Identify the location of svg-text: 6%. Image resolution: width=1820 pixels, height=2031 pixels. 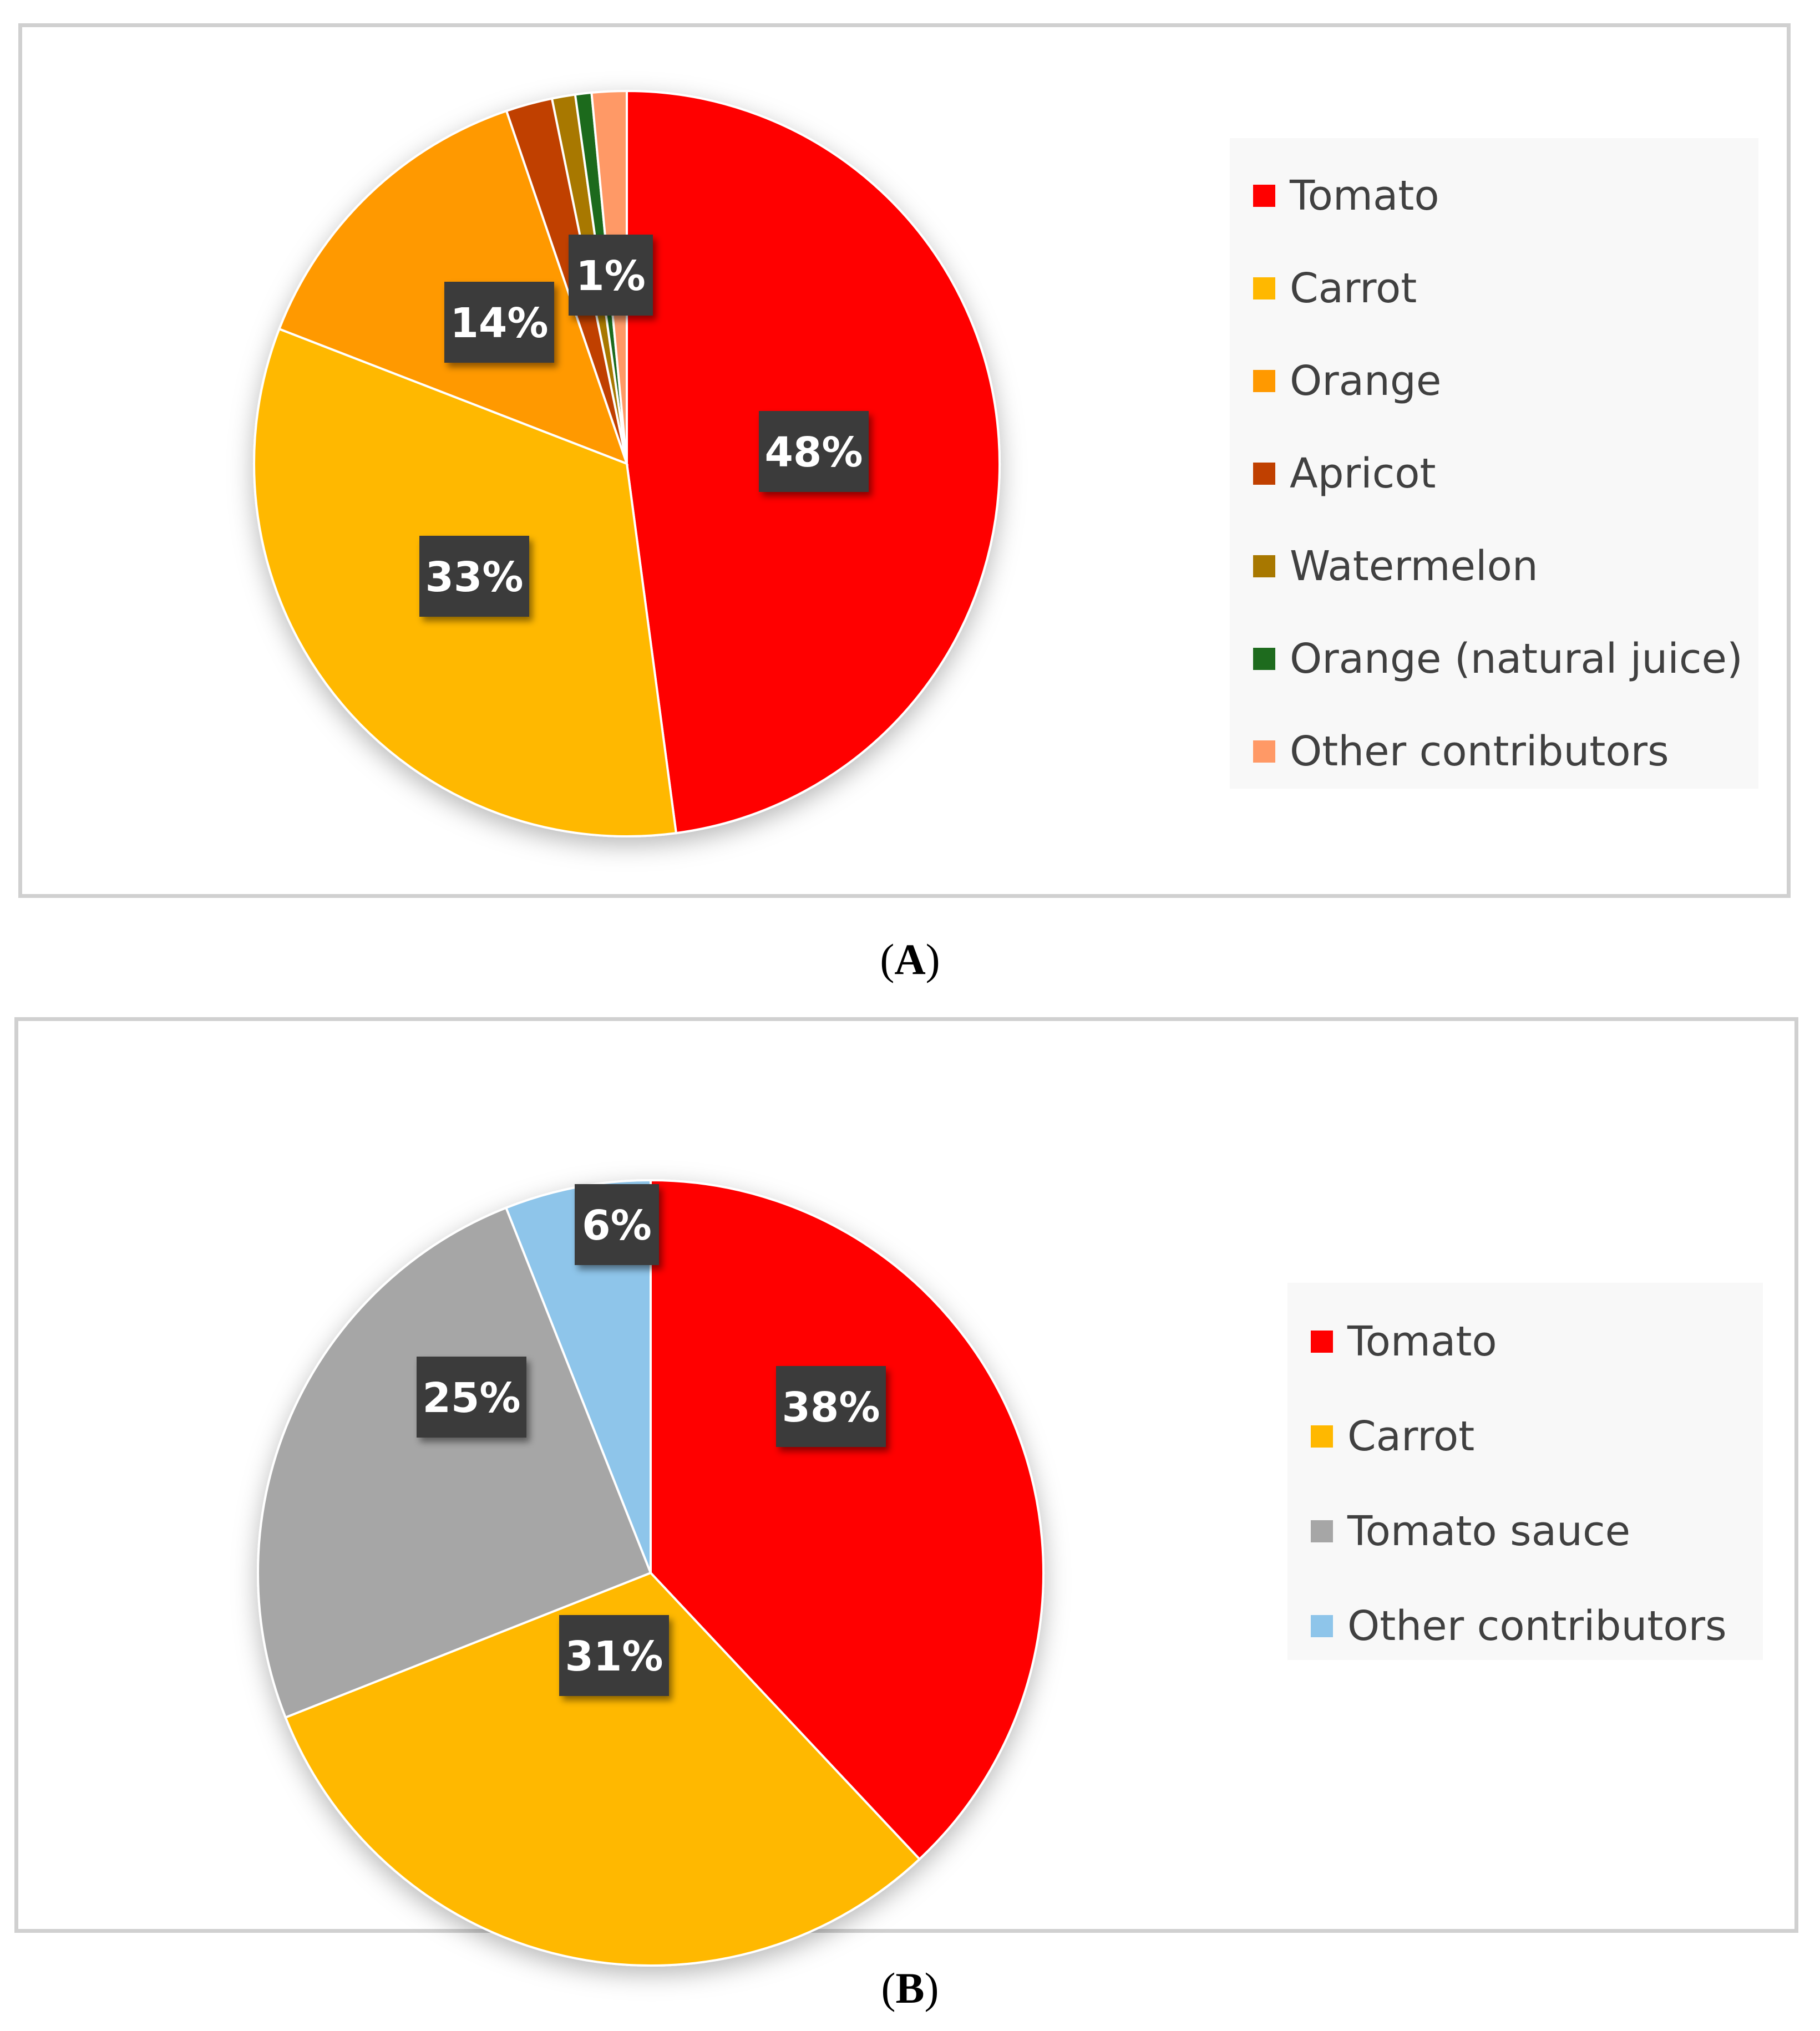
(617, 1226).